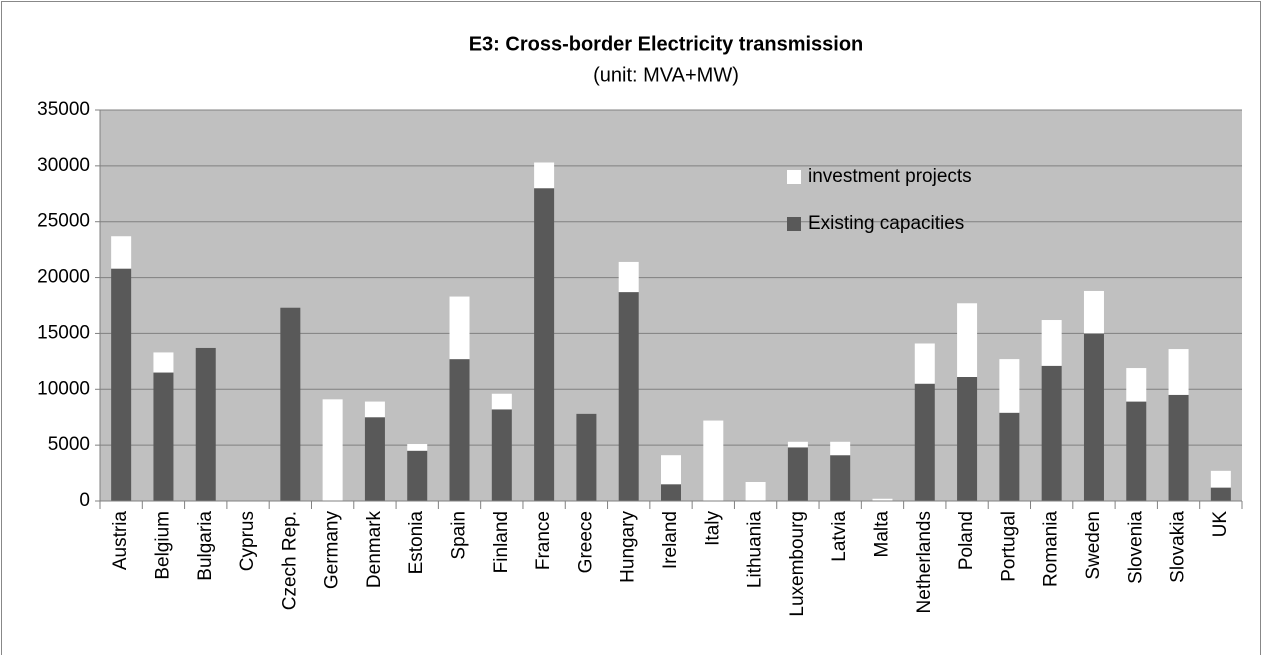 The image size is (1262, 655). Describe the element at coordinates (966, 540) in the screenshot. I see `x-tick-label: Poland` at that location.